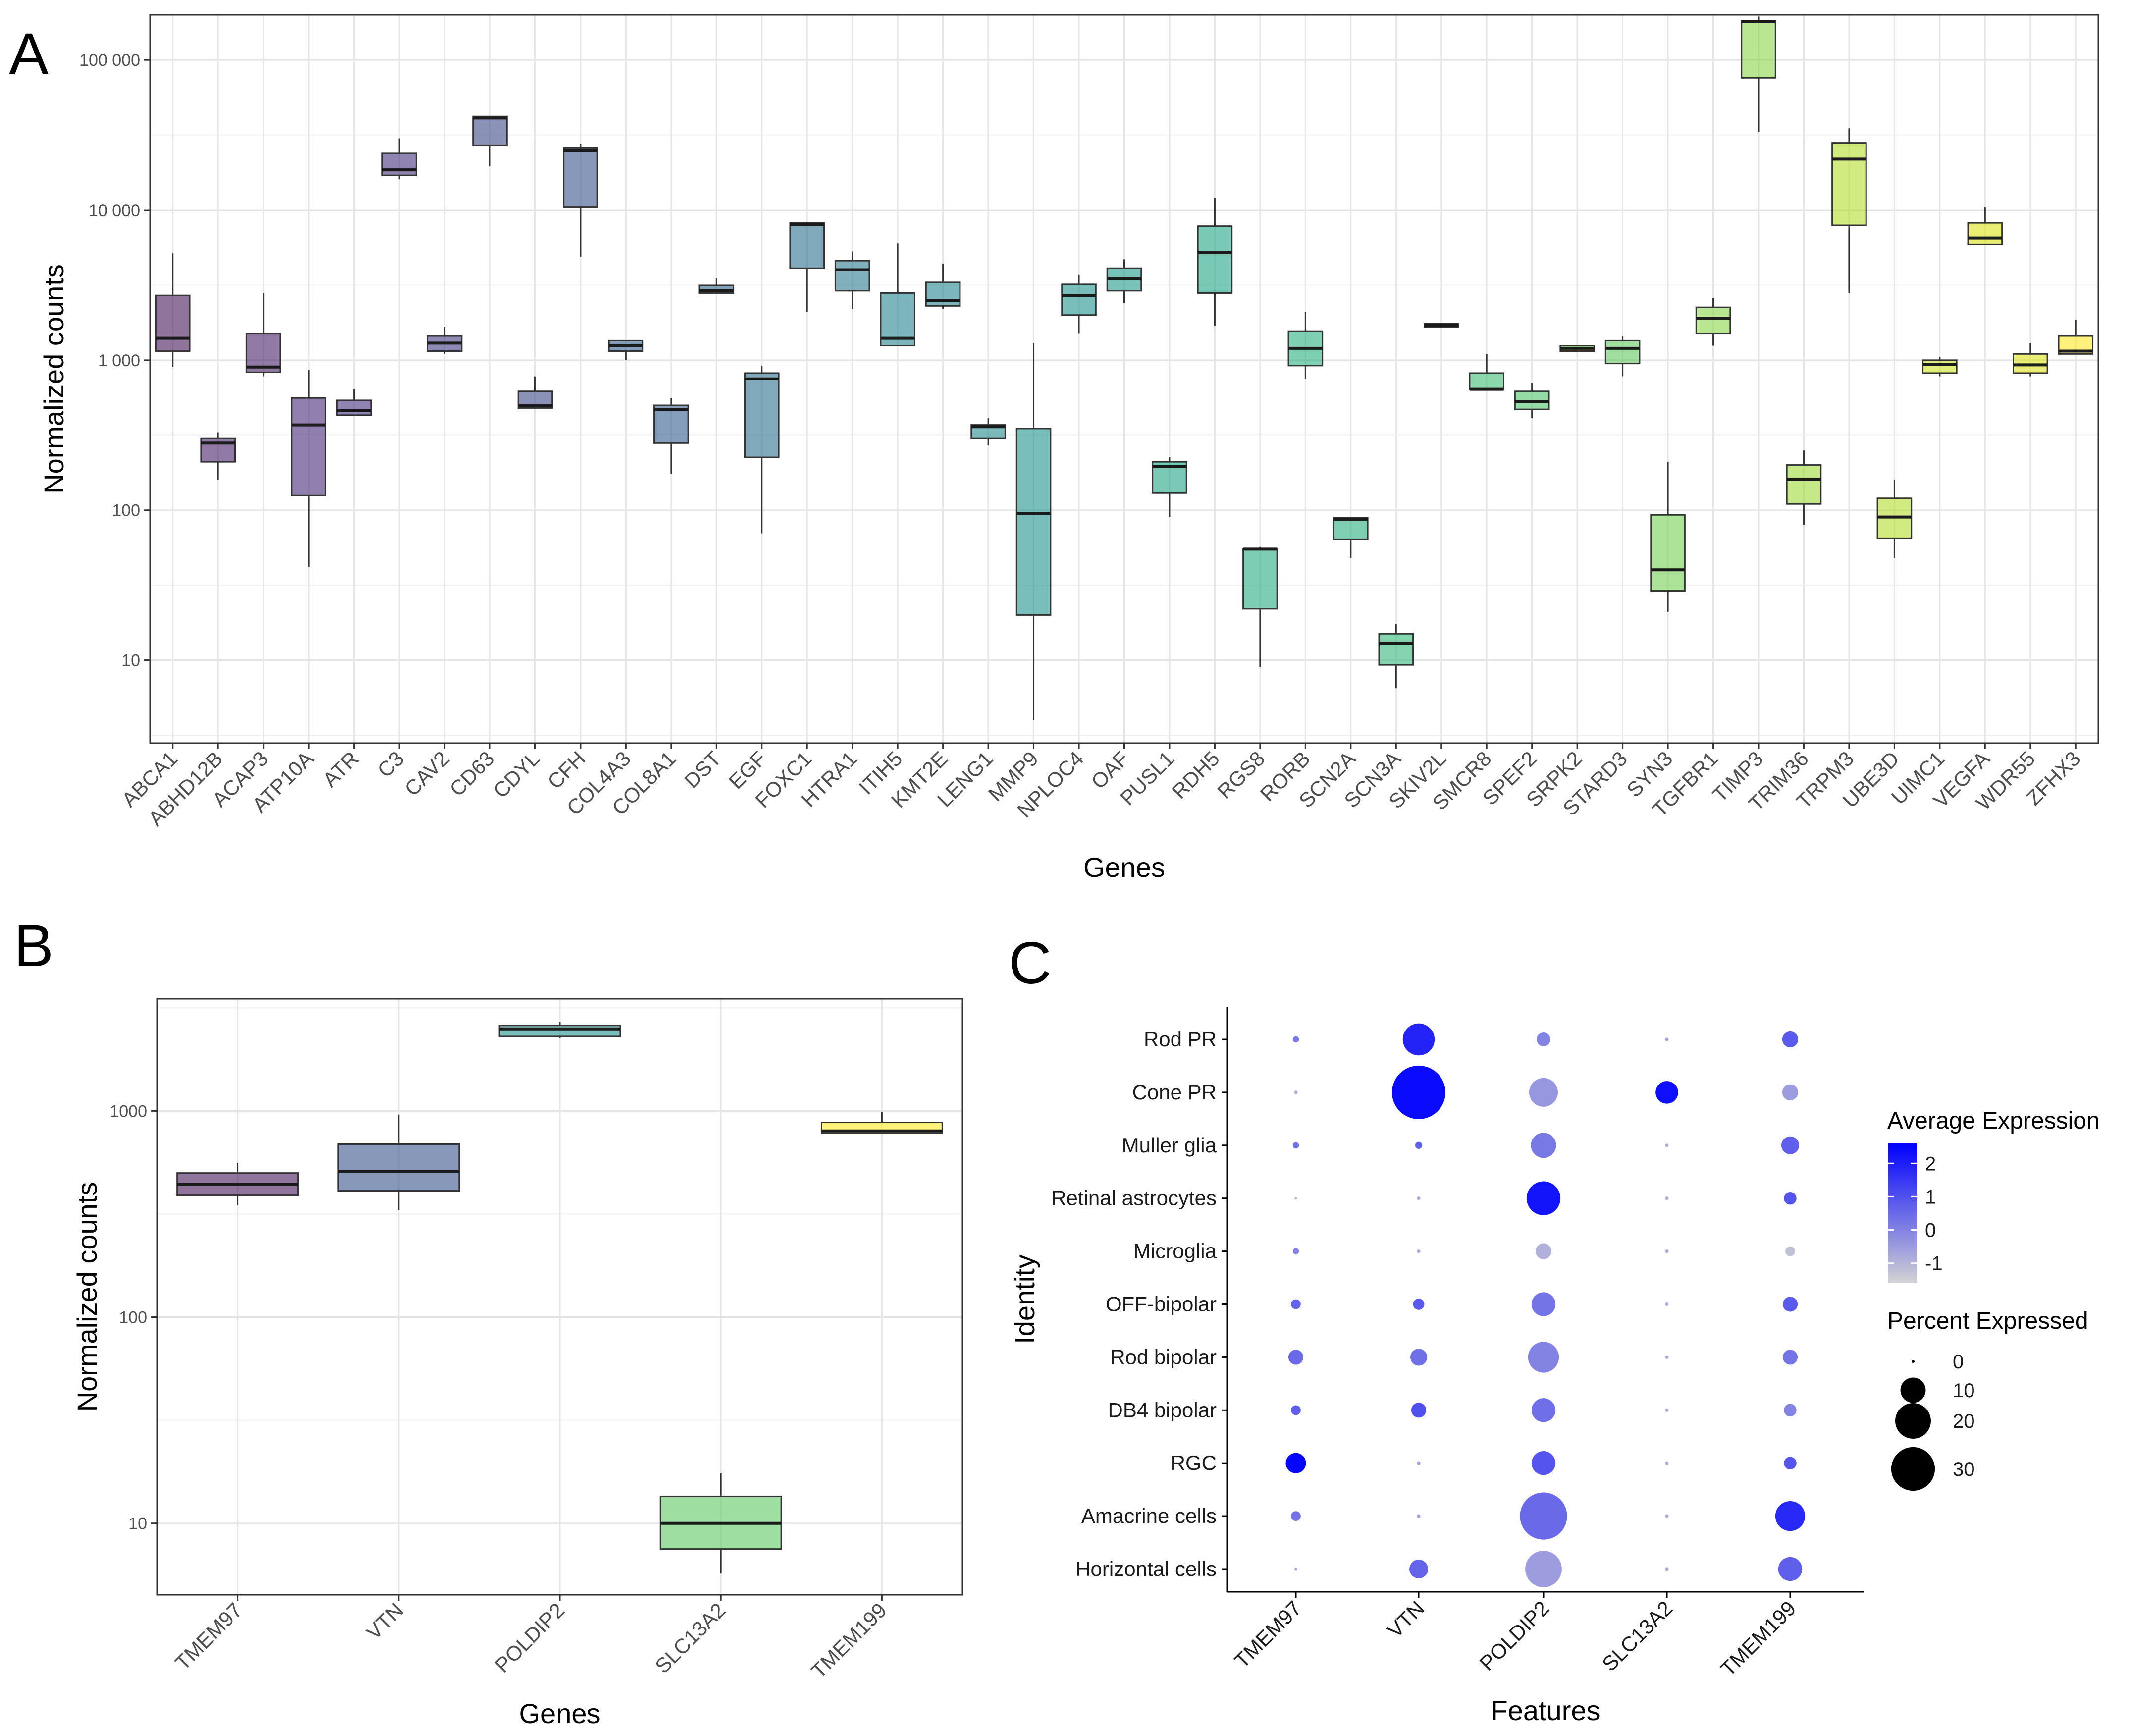 The height and width of the screenshot is (1736, 2133). I want to click on feature-label-tmem199: TMEM199, so click(1758, 1638).